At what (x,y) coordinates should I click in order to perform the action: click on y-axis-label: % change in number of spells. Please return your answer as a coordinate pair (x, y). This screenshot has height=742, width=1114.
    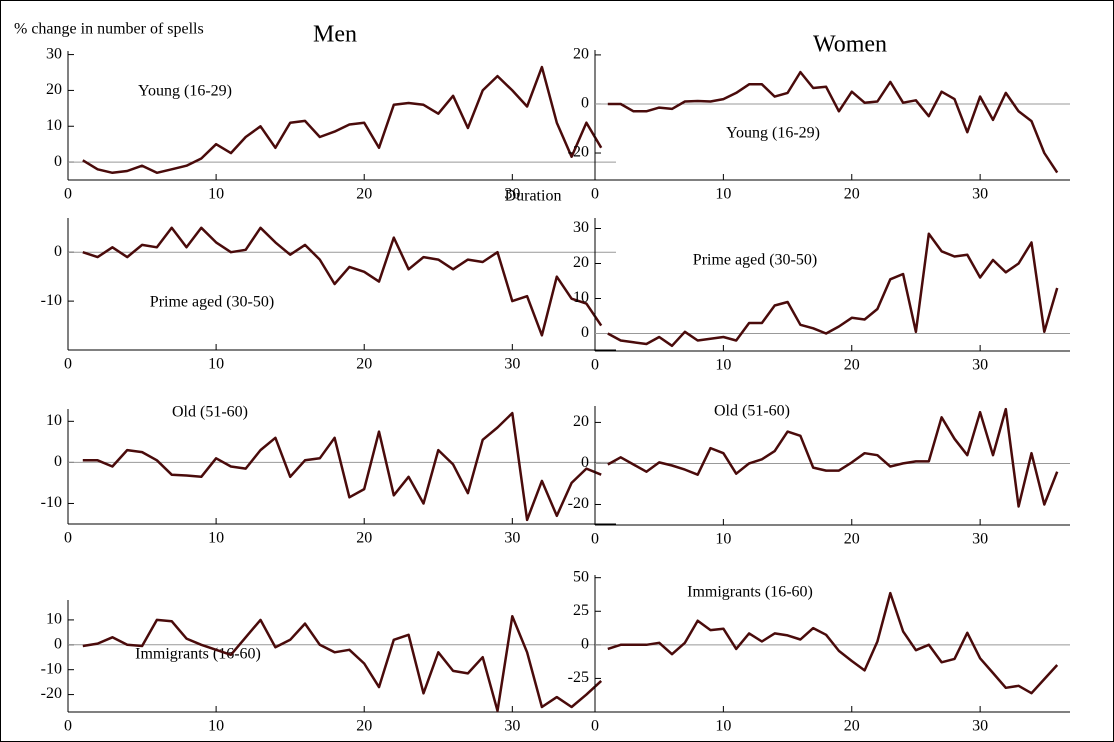
    Looking at the image, I should click on (109, 29).